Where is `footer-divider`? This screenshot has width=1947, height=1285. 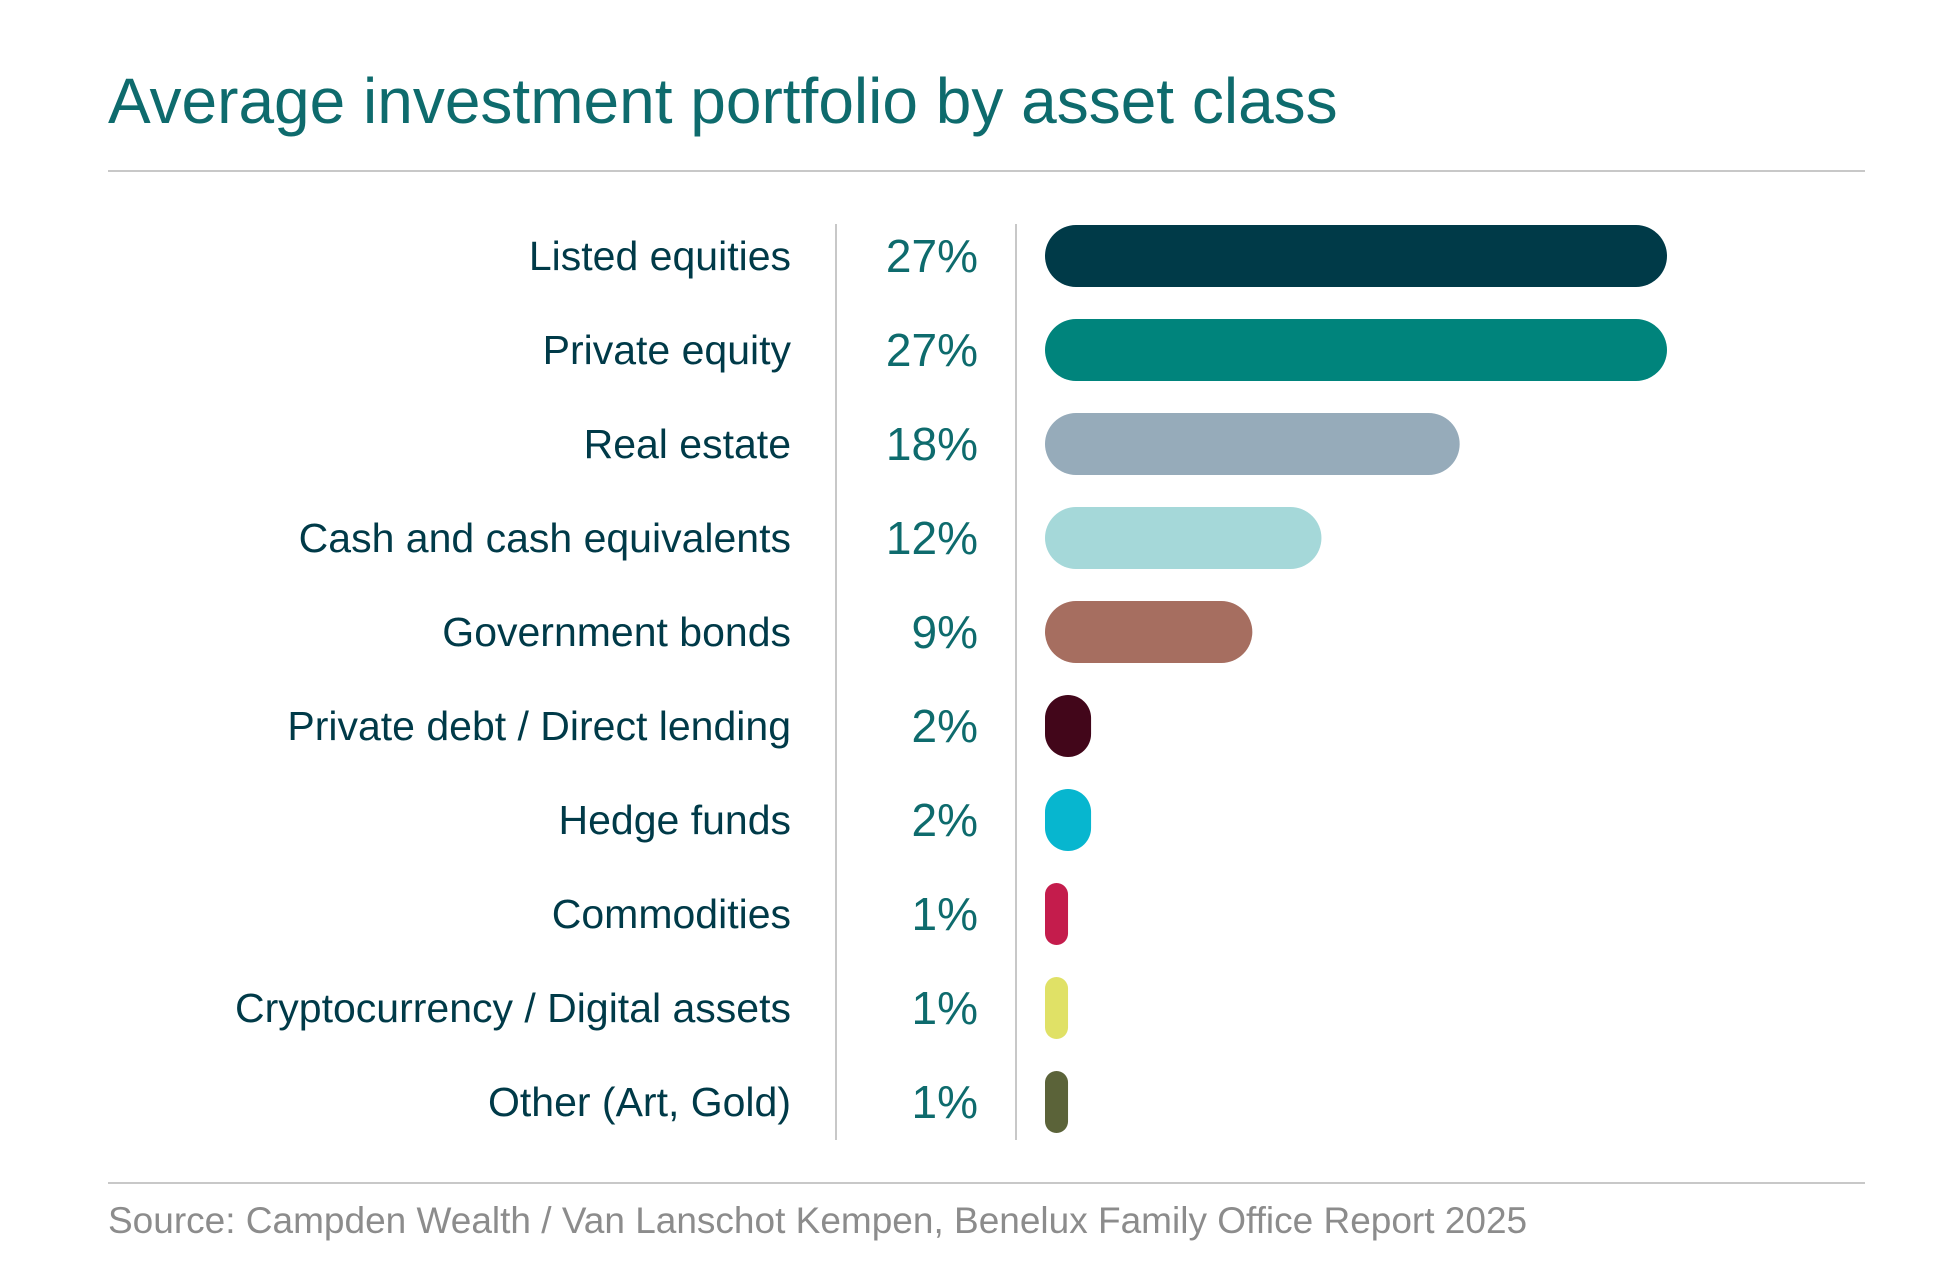
footer-divider is located at coordinates (986, 1183).